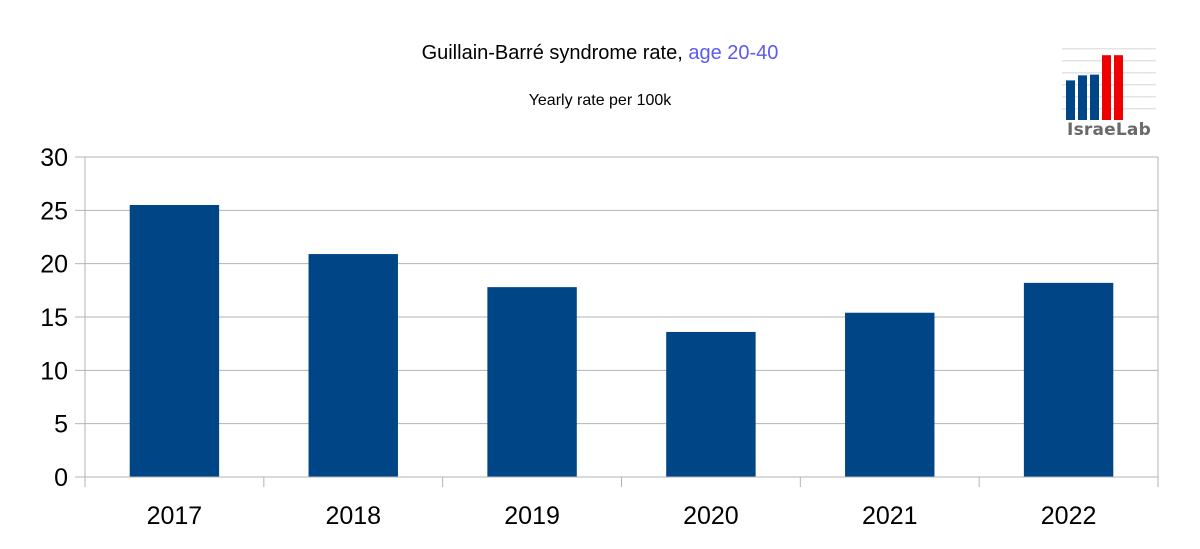 The image size is (1200, 549). I want to click on x-tick-label: 2018, so click(353, 516).